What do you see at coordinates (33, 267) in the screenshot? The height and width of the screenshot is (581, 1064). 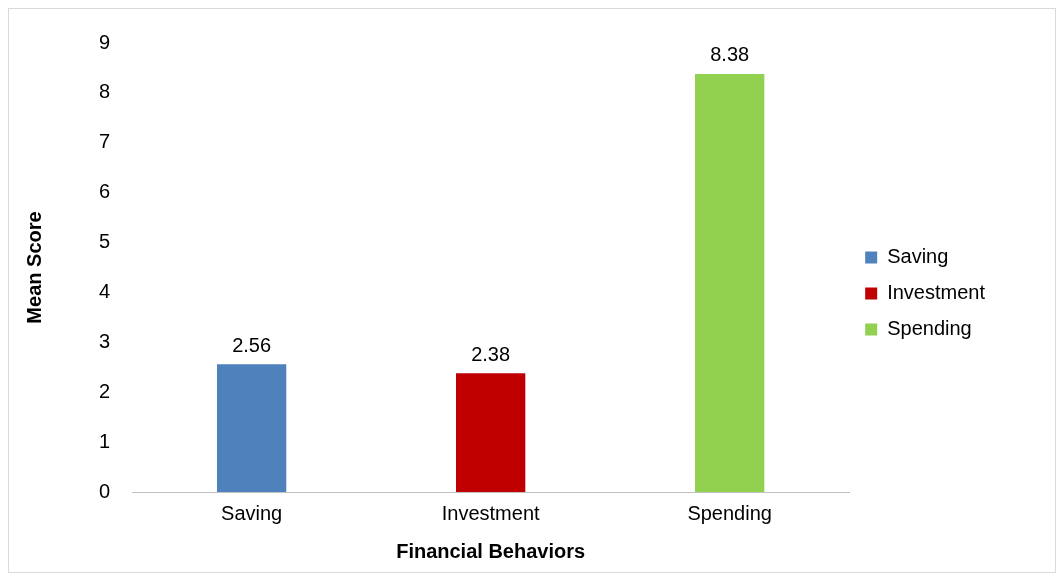 I see `y-axis-title: Mean Score` at bounding box center [33, 267].